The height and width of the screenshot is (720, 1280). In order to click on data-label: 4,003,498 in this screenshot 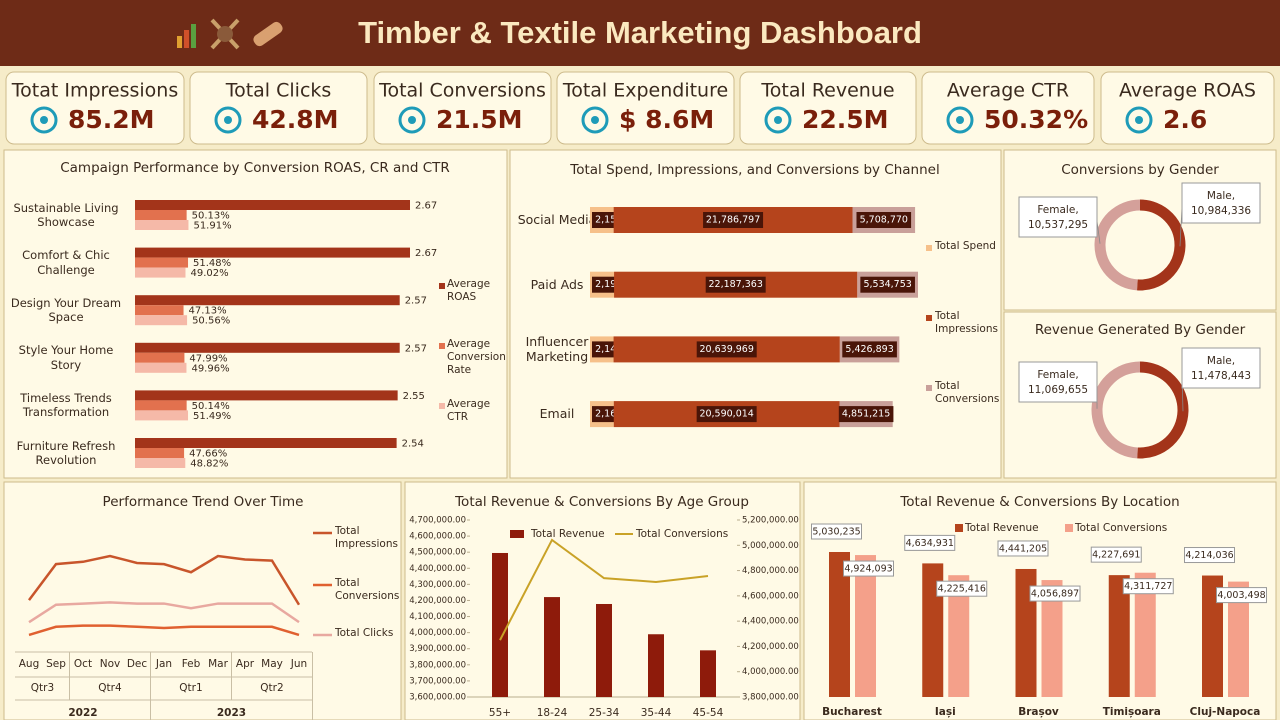, I will do `click(1241, 595)`.